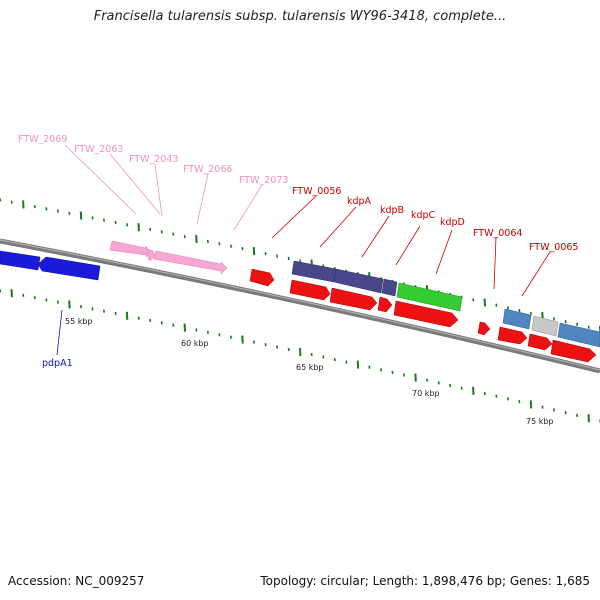  I want to click on gene-label-ftw0056: FTW_0056, so click(316, 191).